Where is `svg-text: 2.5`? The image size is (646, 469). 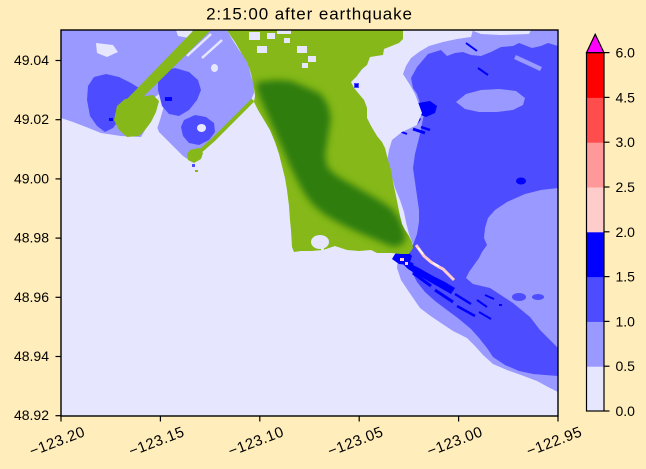 svg-text: 2.5 is located at coordinates (626, 187).